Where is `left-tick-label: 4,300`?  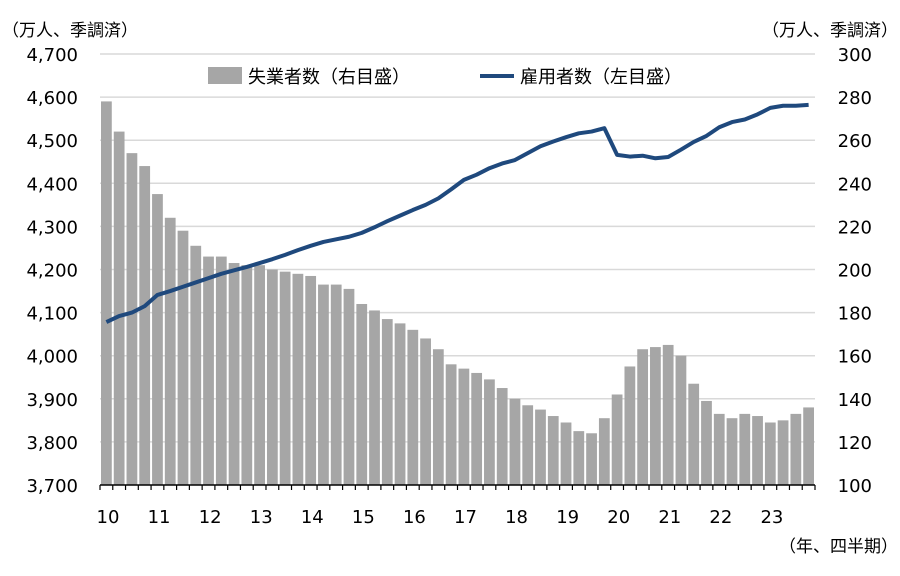
left-tick-label: 4,300 is located at coordinates (52, 227).